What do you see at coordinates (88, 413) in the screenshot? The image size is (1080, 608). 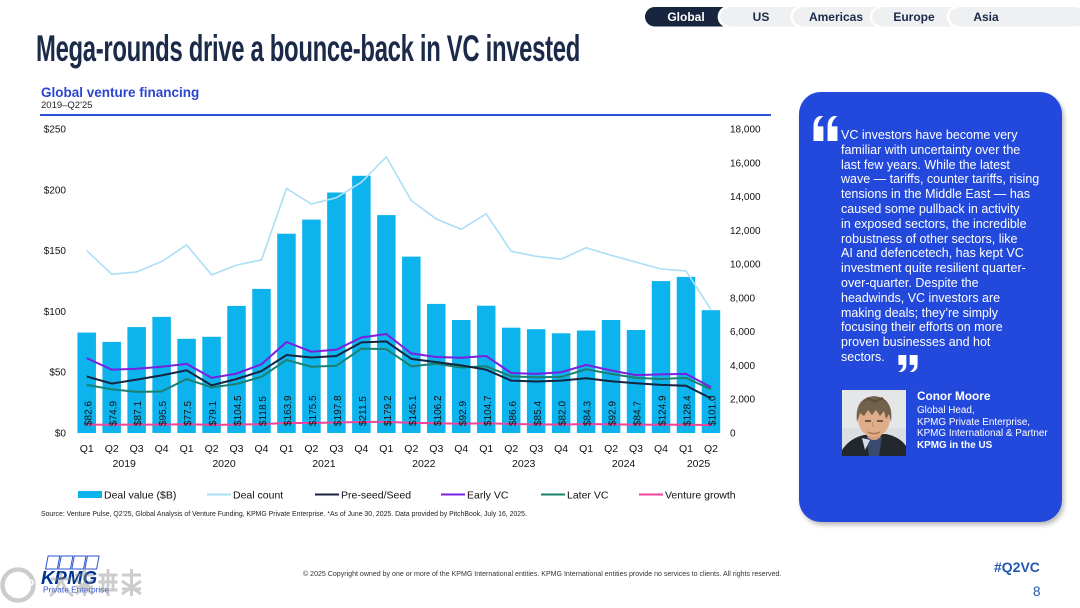 I see `svg-text: $82.6` at bounding box center [88, 413].